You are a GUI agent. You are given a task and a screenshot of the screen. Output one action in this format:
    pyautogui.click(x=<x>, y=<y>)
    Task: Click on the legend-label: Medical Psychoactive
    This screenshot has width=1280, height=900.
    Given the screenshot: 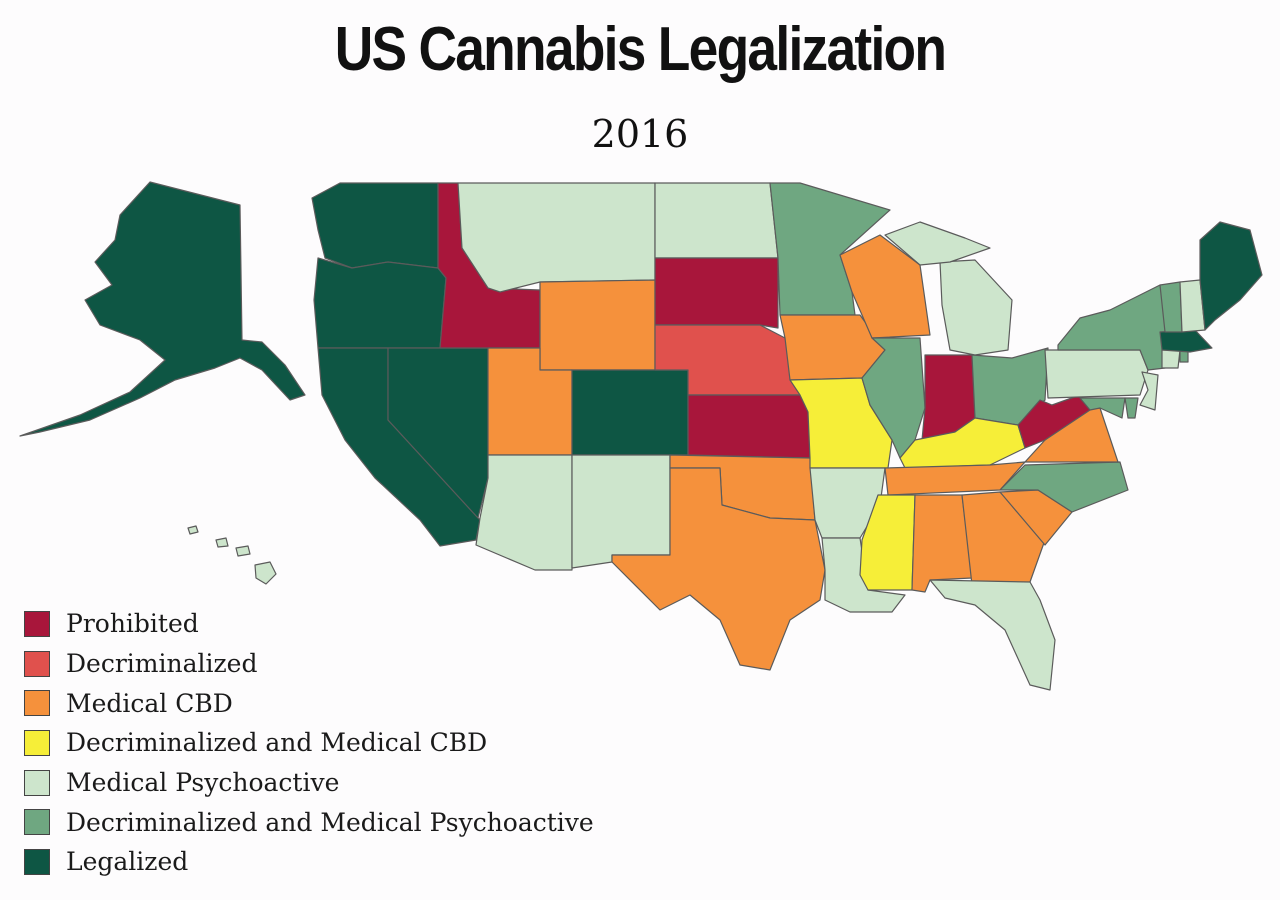 What is the action you would take?
    pyautogui.click(x=203, y=783)
    